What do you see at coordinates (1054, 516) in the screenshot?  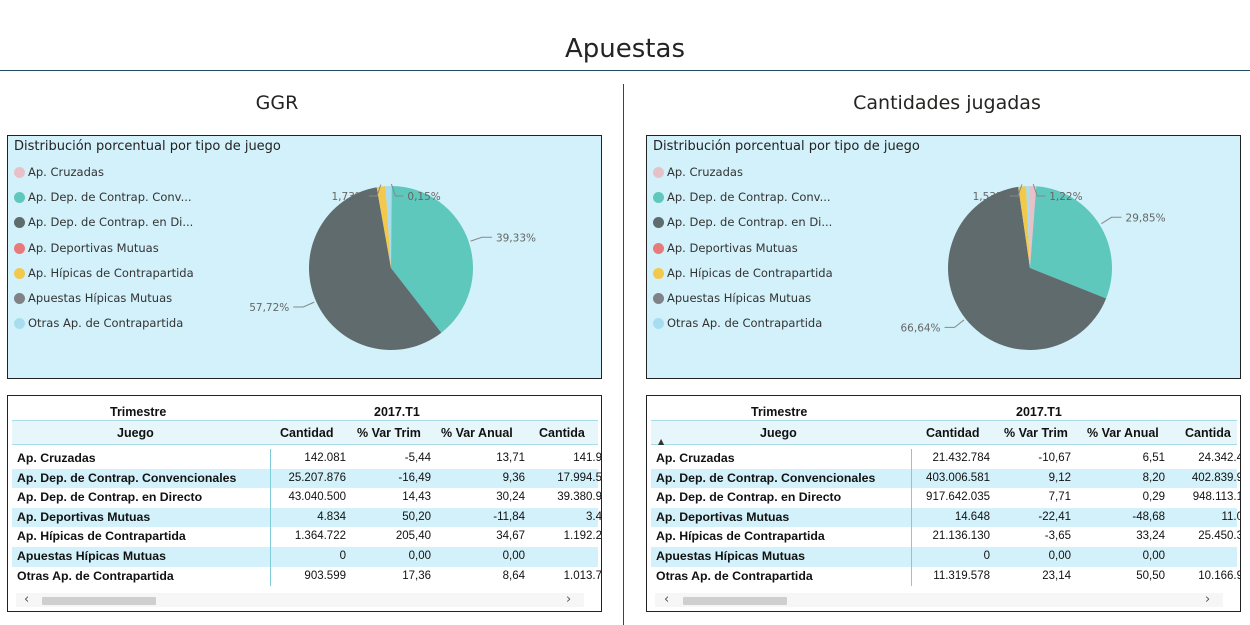 I see `cell-var-trim: -22,41` at bounding box center [1054, 516].